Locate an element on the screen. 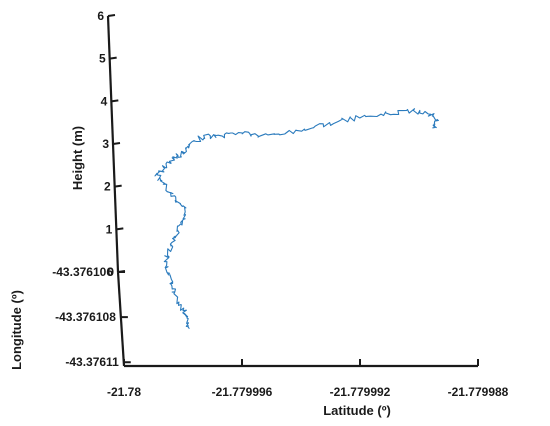 Image resolution: width=550 pixels, height=426 pixels. z-tick-label: 0 is located at coordinates (110, 272).